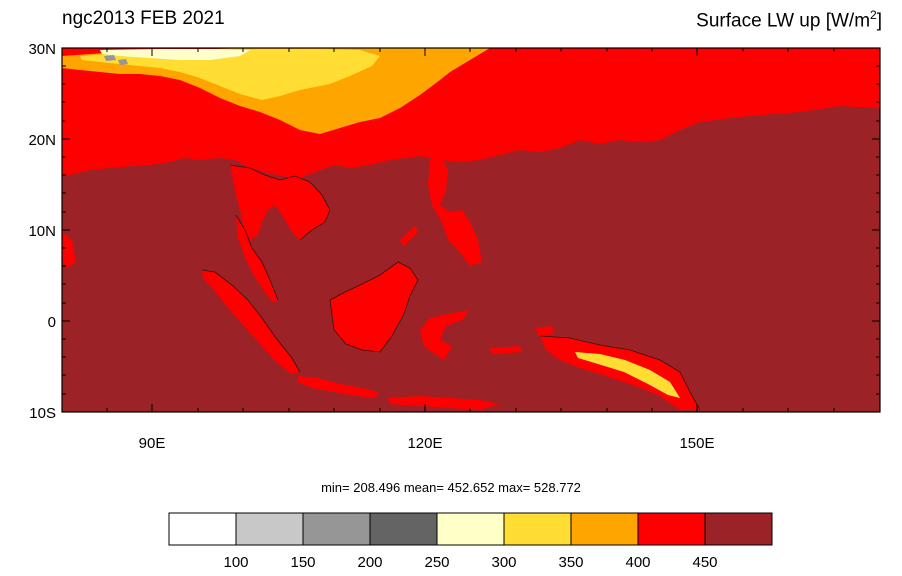  What do you see at coordinates (302, 562) in the screenshot?
I see `colorbar-label-150: 150` at bounding box center [302, 562].